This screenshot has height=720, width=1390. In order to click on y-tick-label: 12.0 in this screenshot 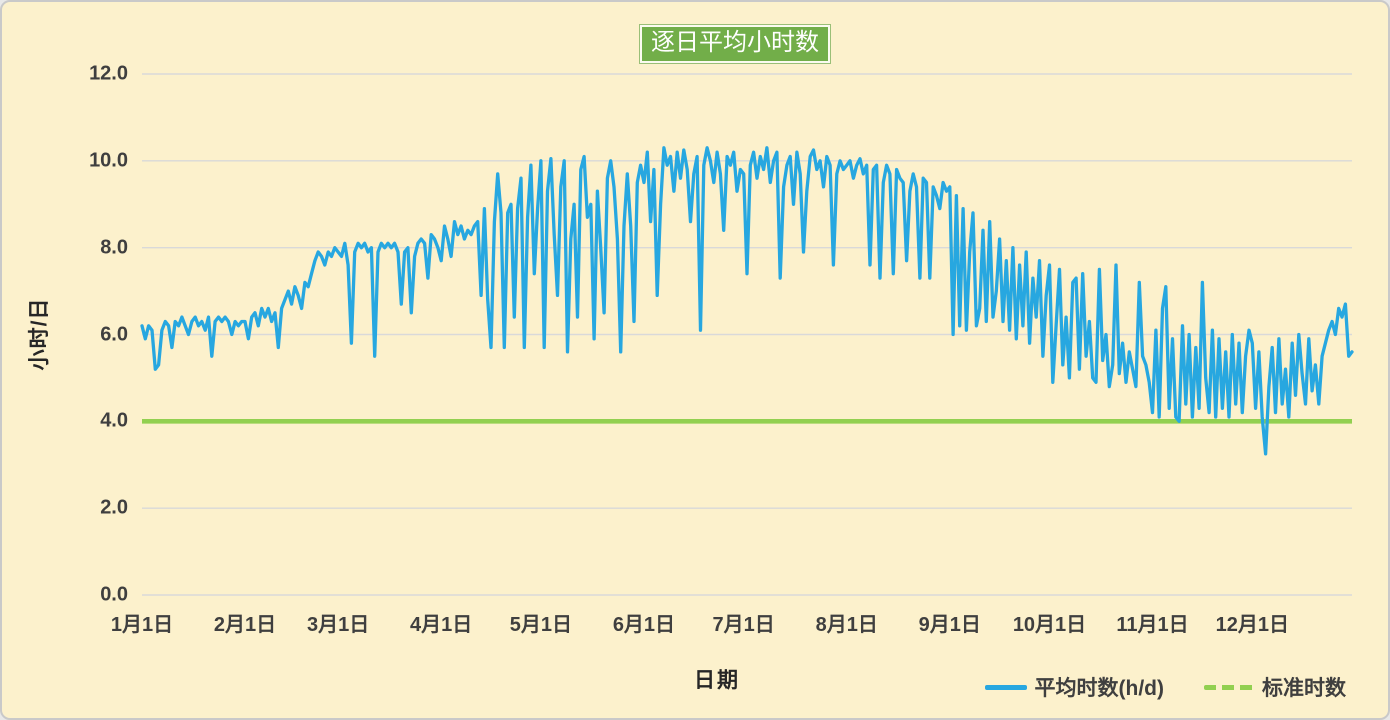, I will do `click(108, 73)`.